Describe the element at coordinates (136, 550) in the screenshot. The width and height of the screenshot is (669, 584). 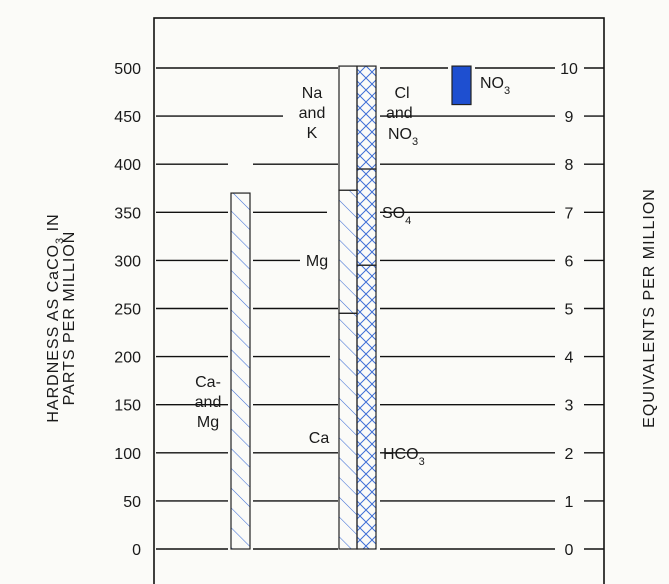
I see `y-tick-label: 0` at that location.